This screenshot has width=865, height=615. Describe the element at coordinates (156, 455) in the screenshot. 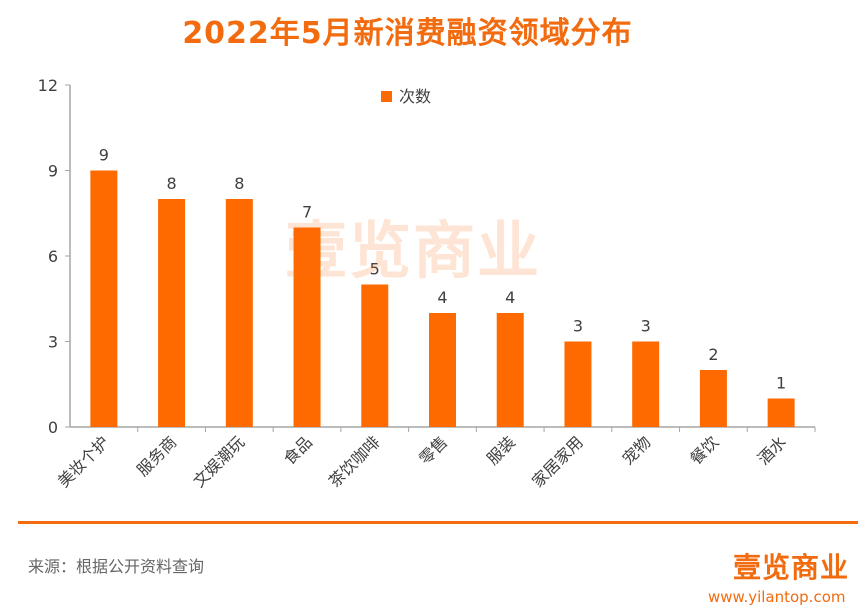

I see `x-tick-label: 服务商` at that location.